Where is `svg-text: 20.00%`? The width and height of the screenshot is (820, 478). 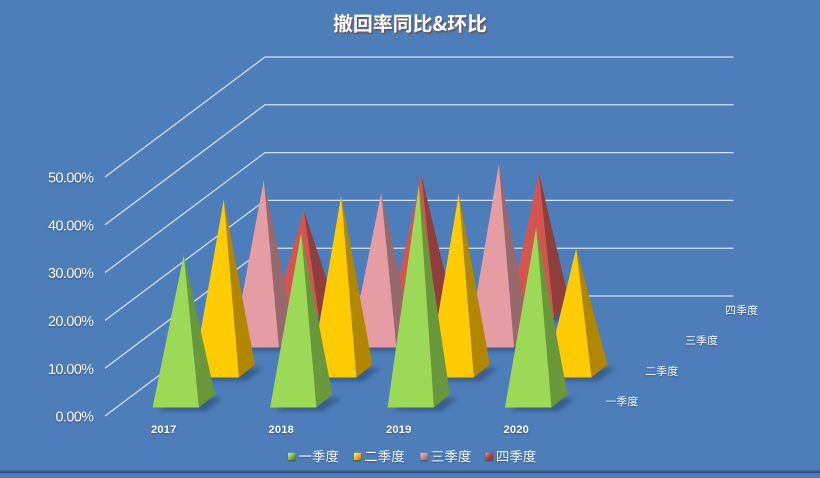 svg-text: 20.00% is located at coordinates (71, 322).